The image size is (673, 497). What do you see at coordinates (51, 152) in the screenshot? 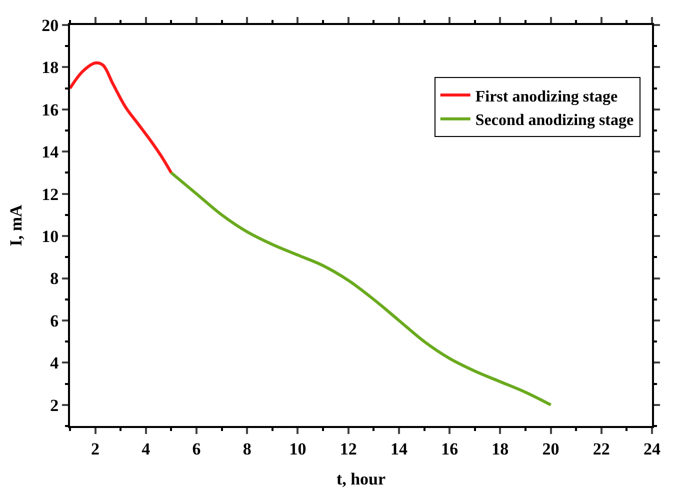
I see `y-tick-label: 14` at bounding box center [51, 152].